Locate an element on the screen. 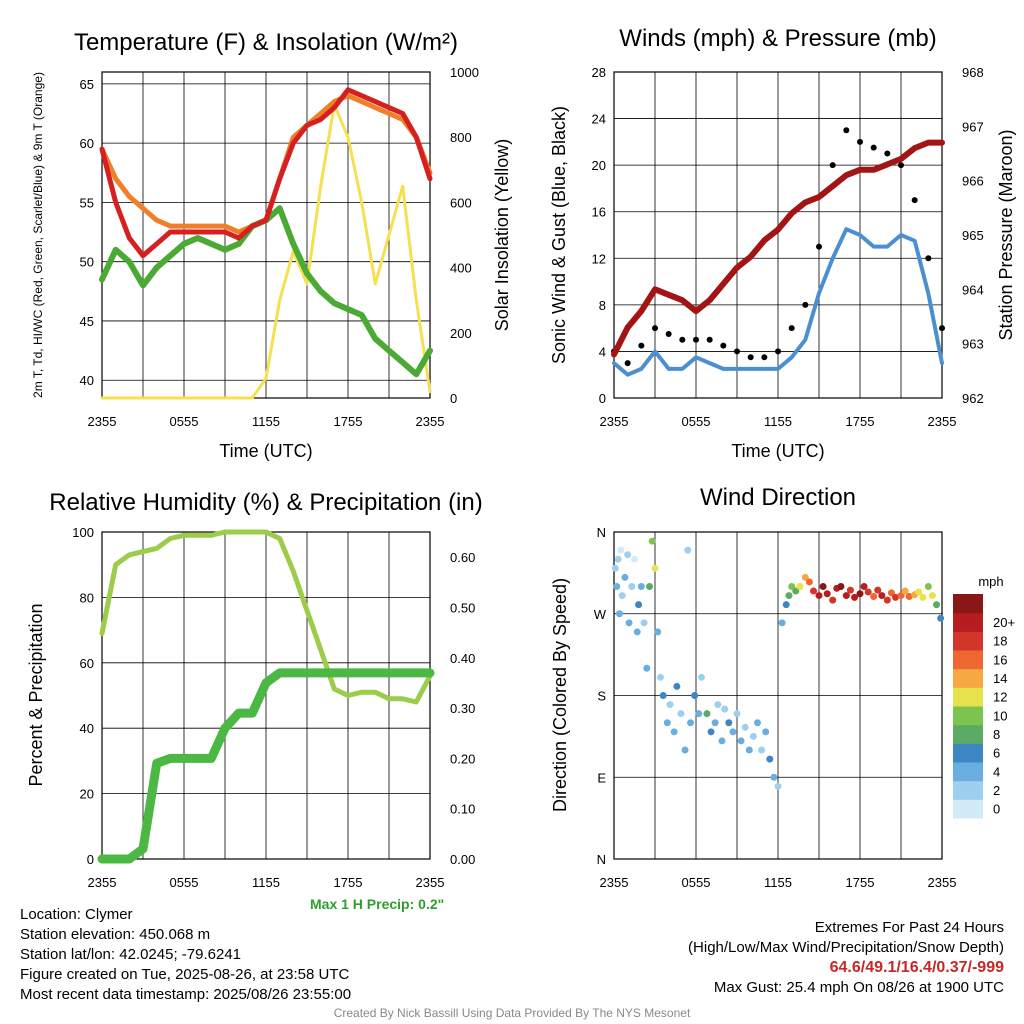 The image size is (1024, 1024). y2-tick-label: 0.00 is located at coordinates (462, 859).